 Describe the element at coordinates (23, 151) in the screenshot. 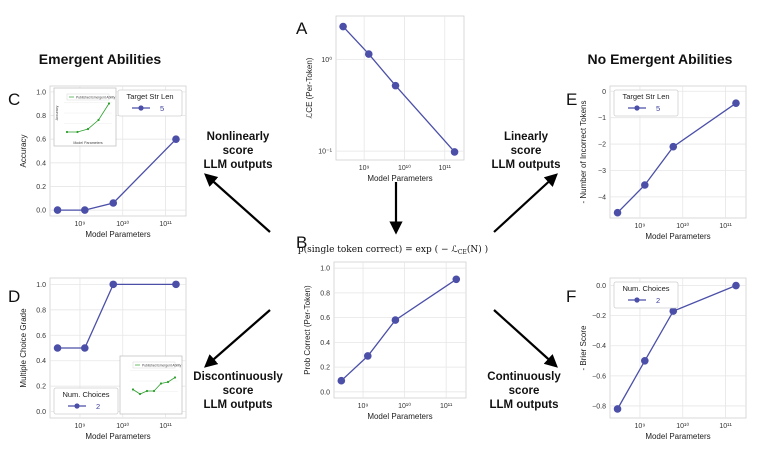

I see `y-axis-label: Accuracy` at that location.